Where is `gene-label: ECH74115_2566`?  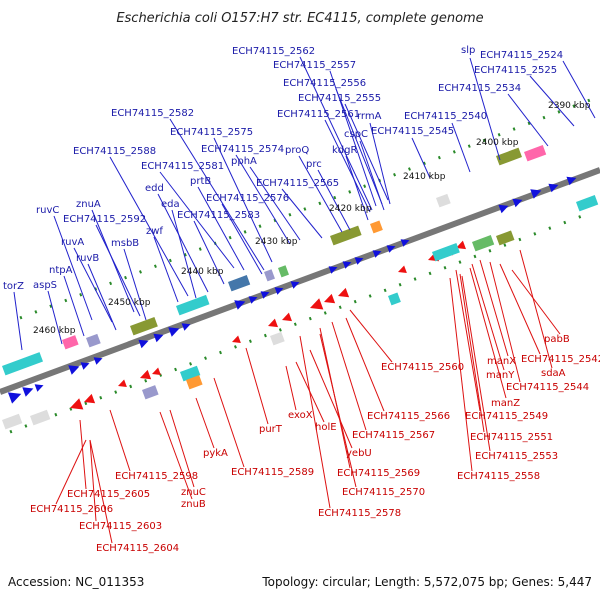
gene-label: ECH74115_2566 is located at coordinates (408, 416).